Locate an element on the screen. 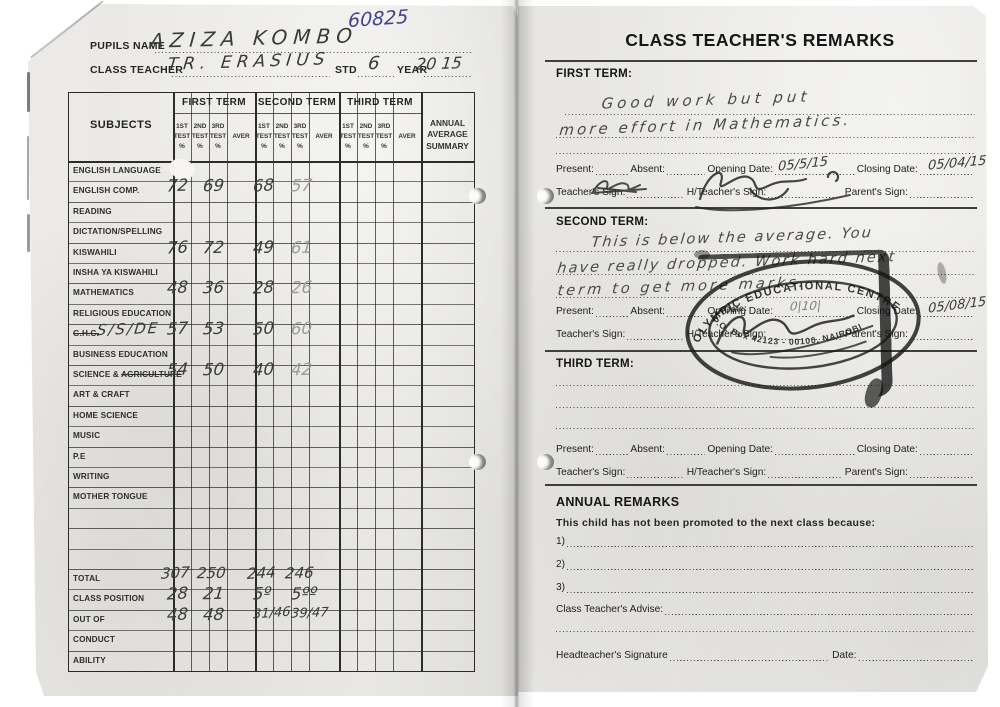 This screenshot has width=1000, height=707. first-term-heading: FIRST TERM: is located at coordinates (594, 74).